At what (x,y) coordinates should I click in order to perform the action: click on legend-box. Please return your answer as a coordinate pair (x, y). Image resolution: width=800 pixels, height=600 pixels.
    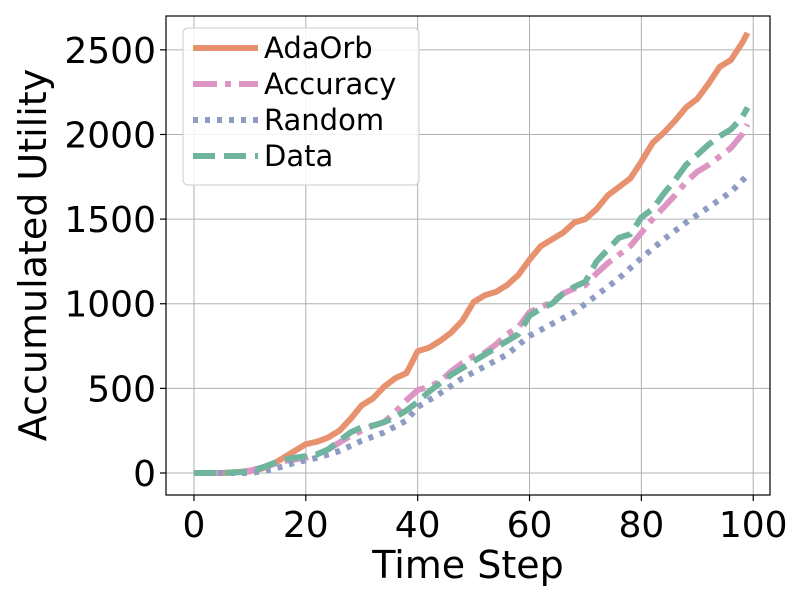
    Looking at the image, I should click on (301, 106).